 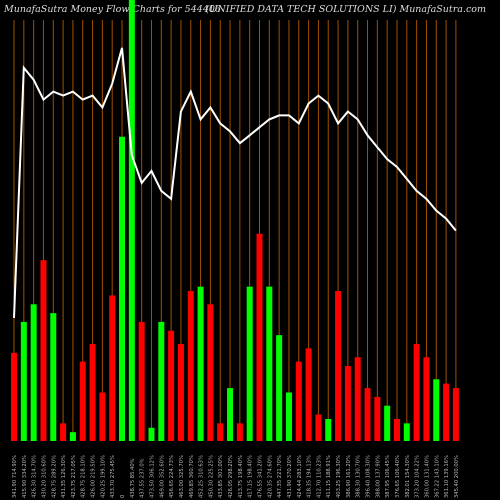 What do you see at coordinates (270, 476) in the screenshot?
I see `x-tick-label: 420.35 274.60%` at bounding box center [270, 476].